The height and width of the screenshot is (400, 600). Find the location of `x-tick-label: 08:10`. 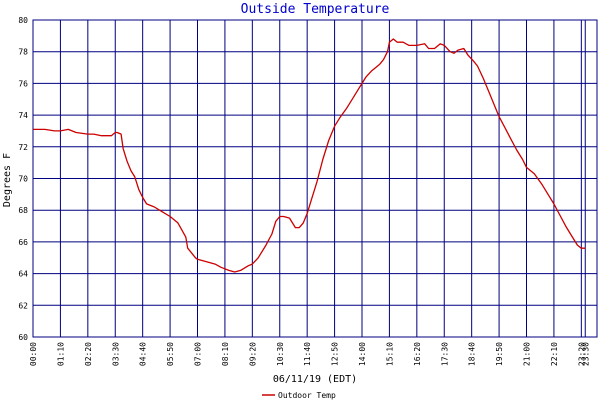

x-tick-label: 08:10 is located at coordinates (225, 354).